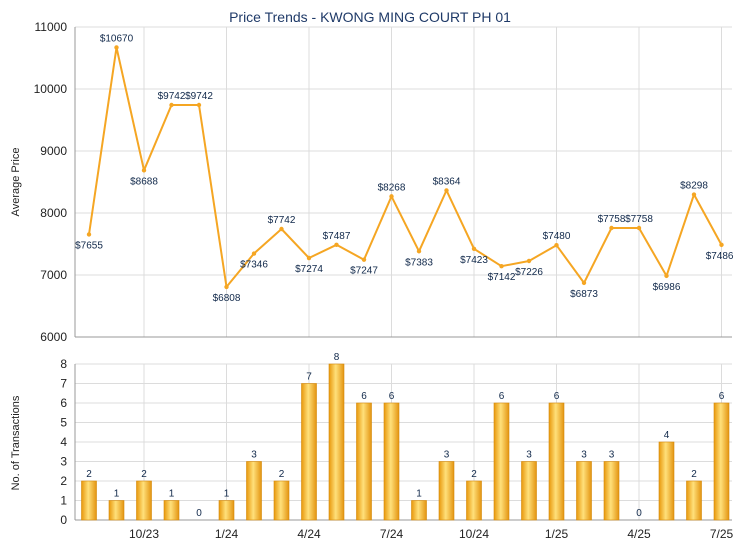 This screenshot has width=740, height=550. I want to click on price-data-label: $7655, so click(89, 245).